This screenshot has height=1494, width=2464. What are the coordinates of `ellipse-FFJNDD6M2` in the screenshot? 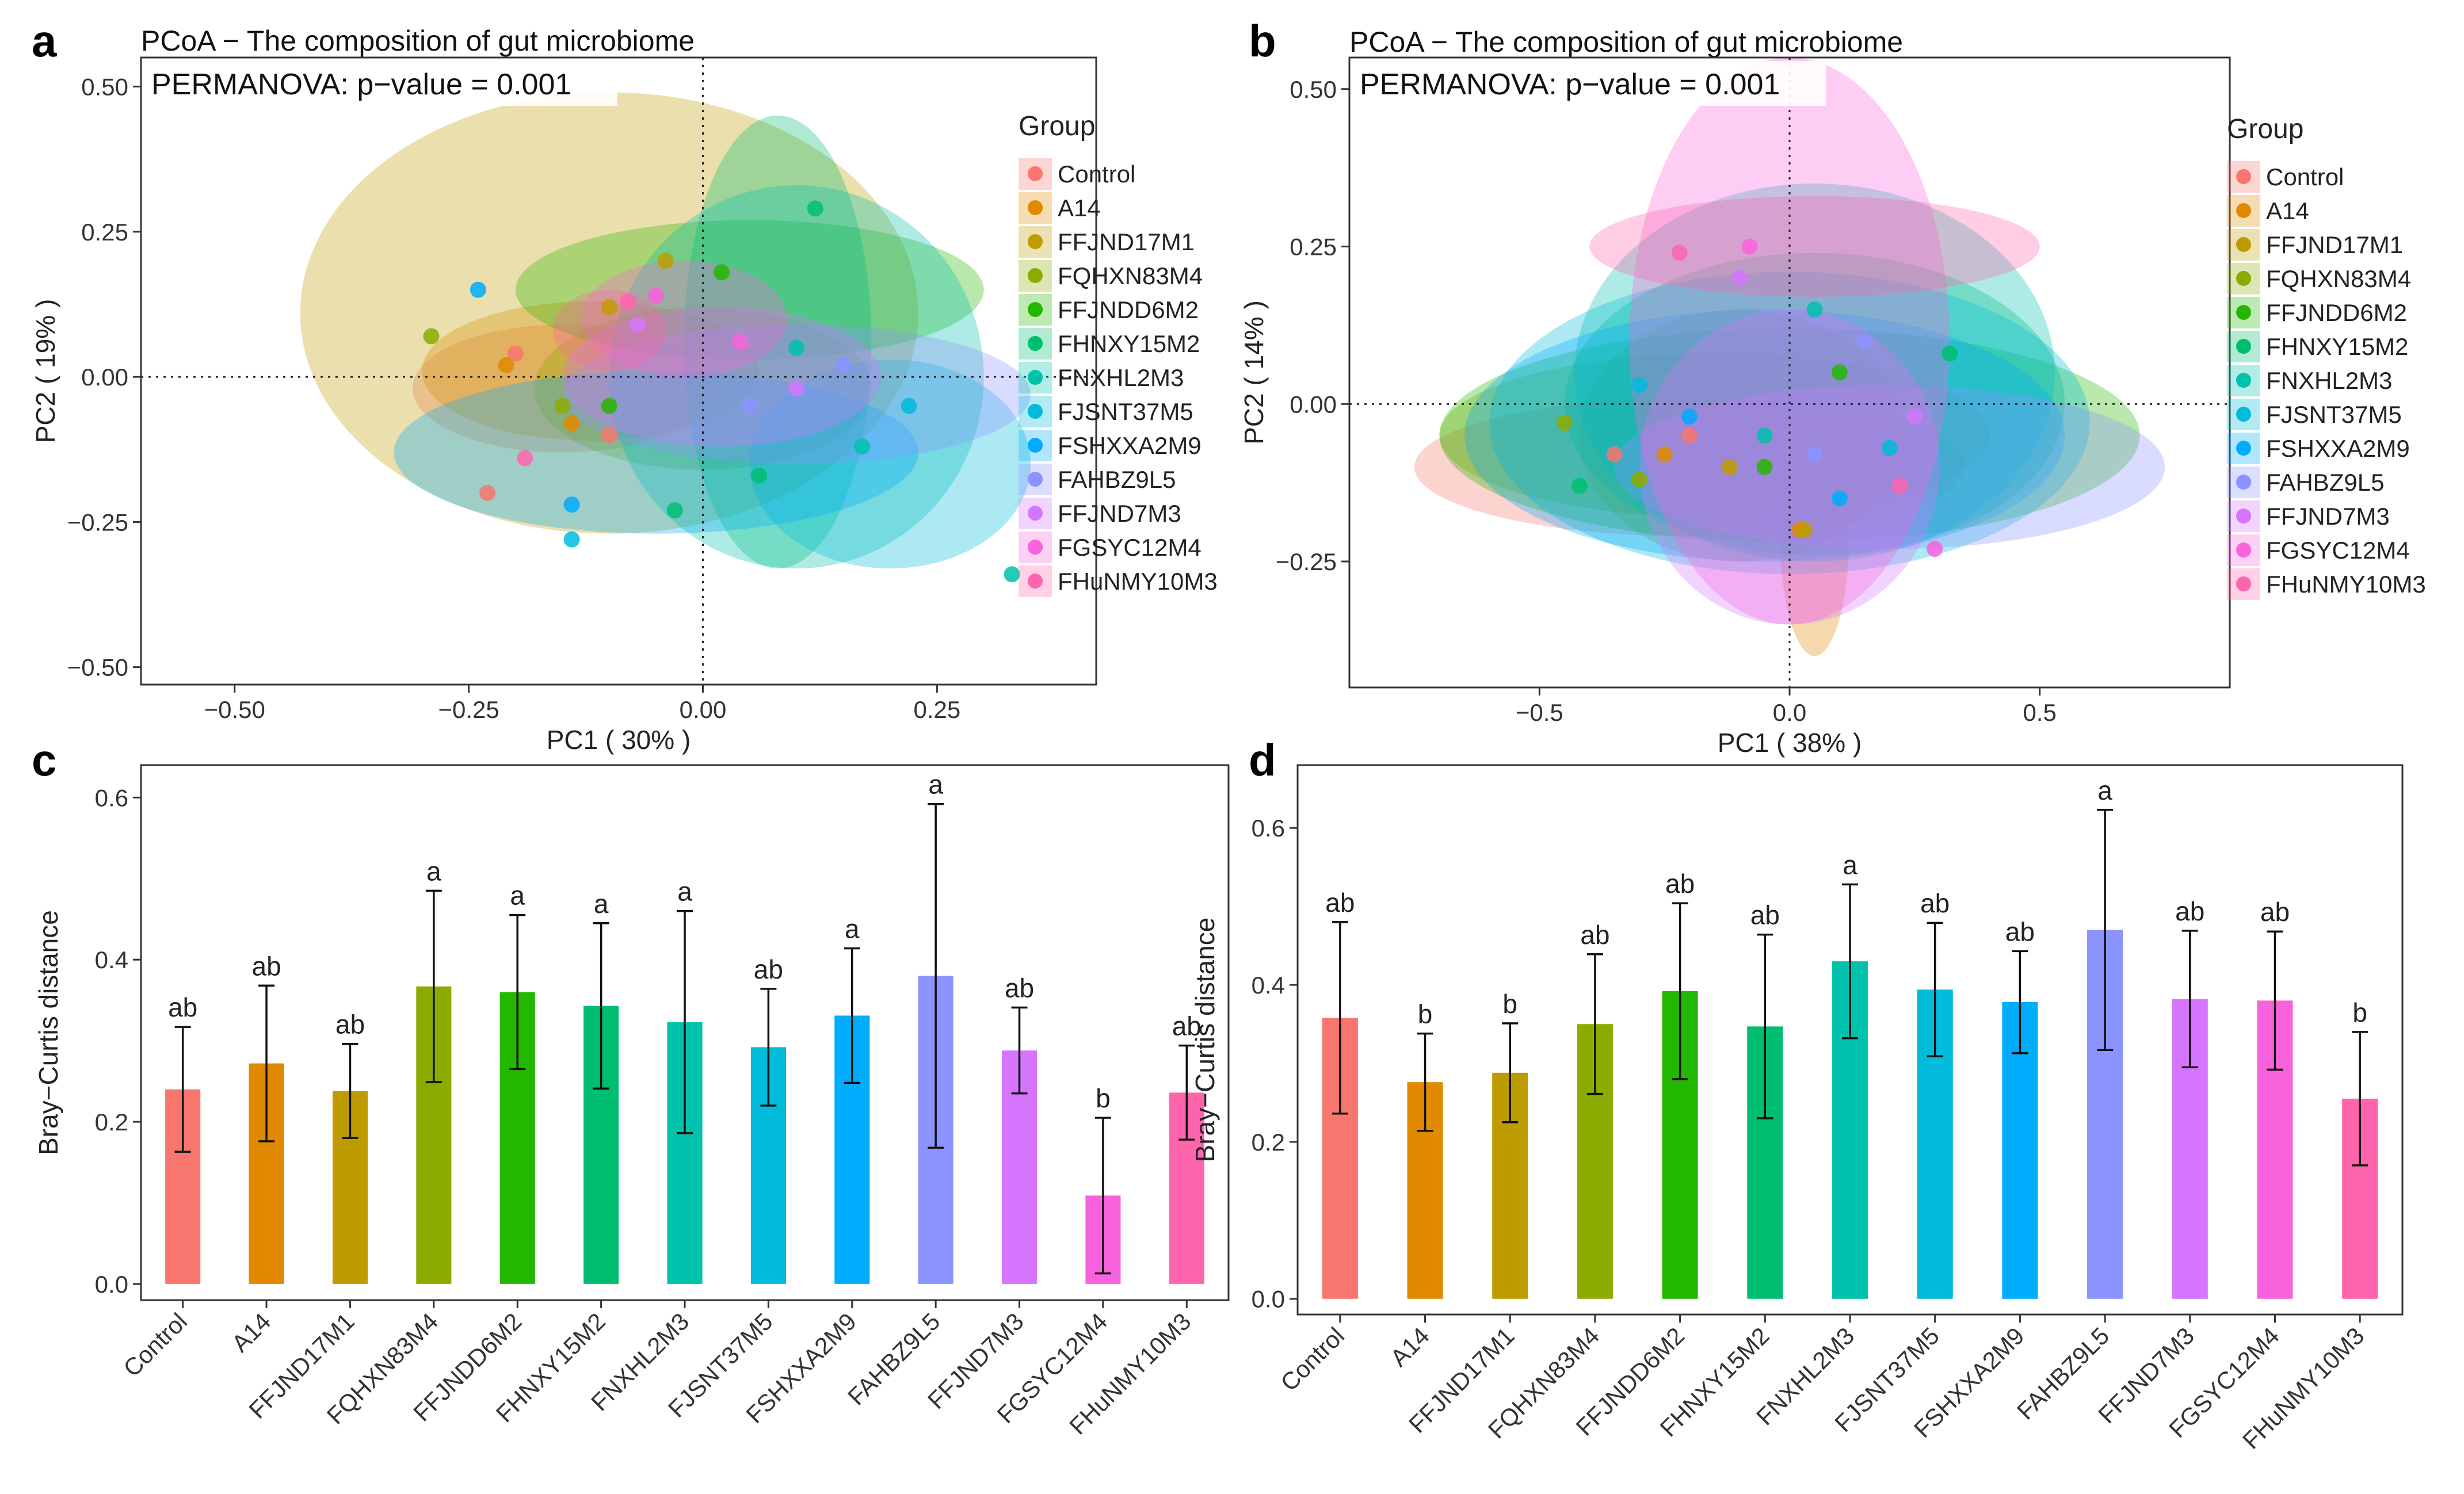 It's located at (1789, 436).